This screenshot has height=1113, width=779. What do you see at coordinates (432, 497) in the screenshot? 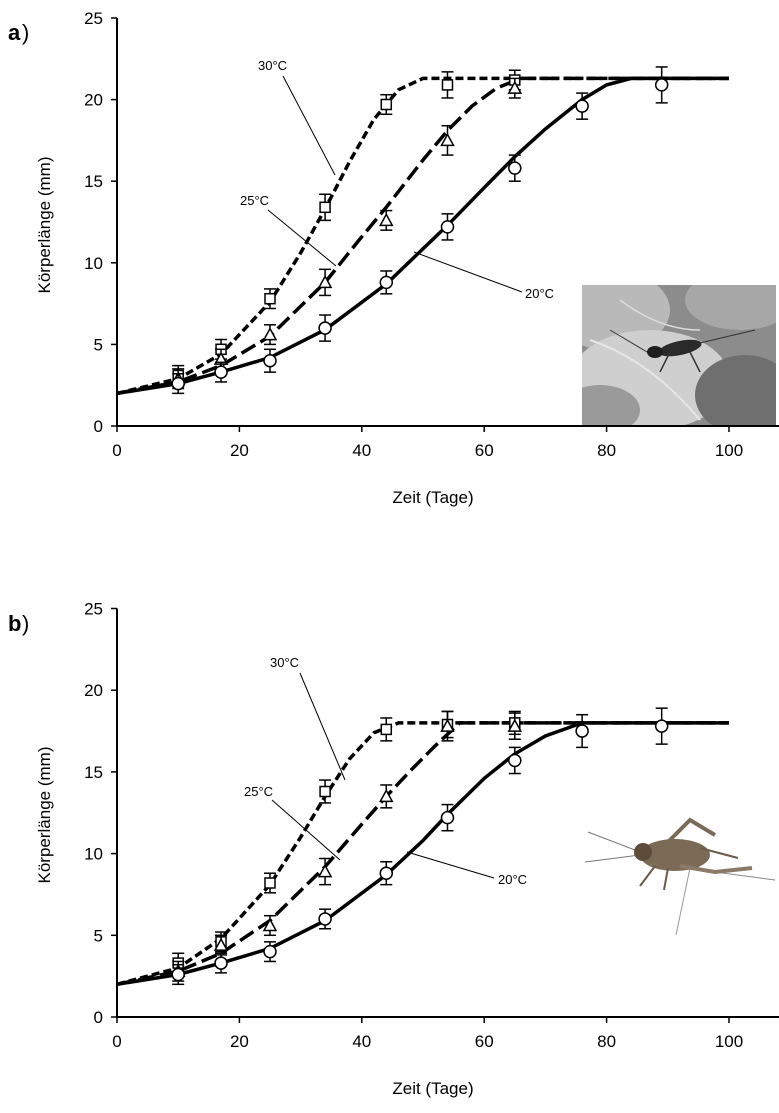
I see `panel-a-x-axis-label: Zeit (Tage)` at bounding box center [432, 497].